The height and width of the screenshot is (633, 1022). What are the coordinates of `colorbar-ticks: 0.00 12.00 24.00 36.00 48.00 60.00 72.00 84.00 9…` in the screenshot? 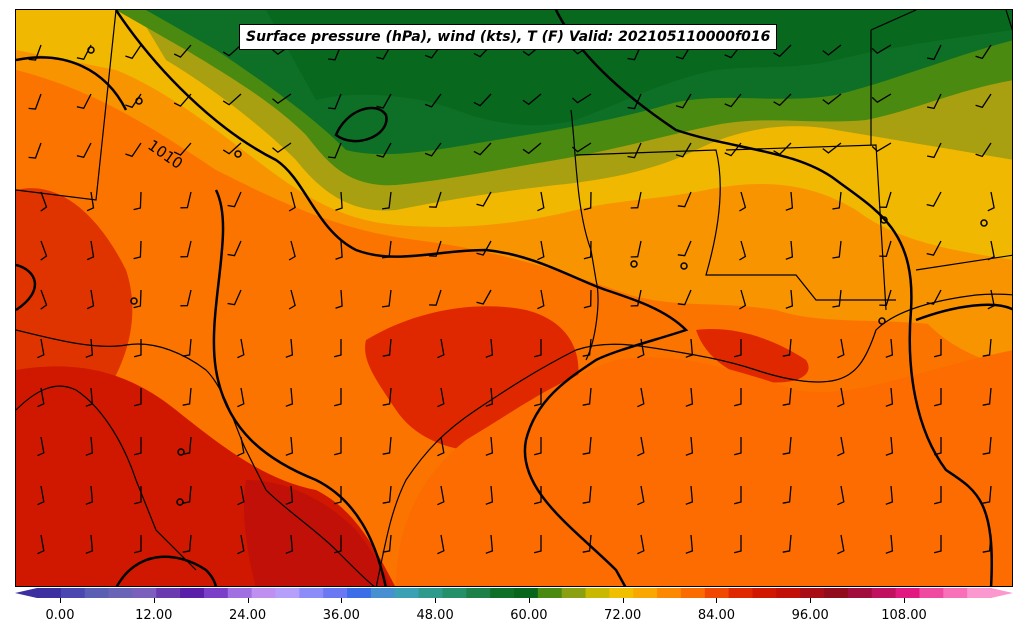 It's located at (511, 613).